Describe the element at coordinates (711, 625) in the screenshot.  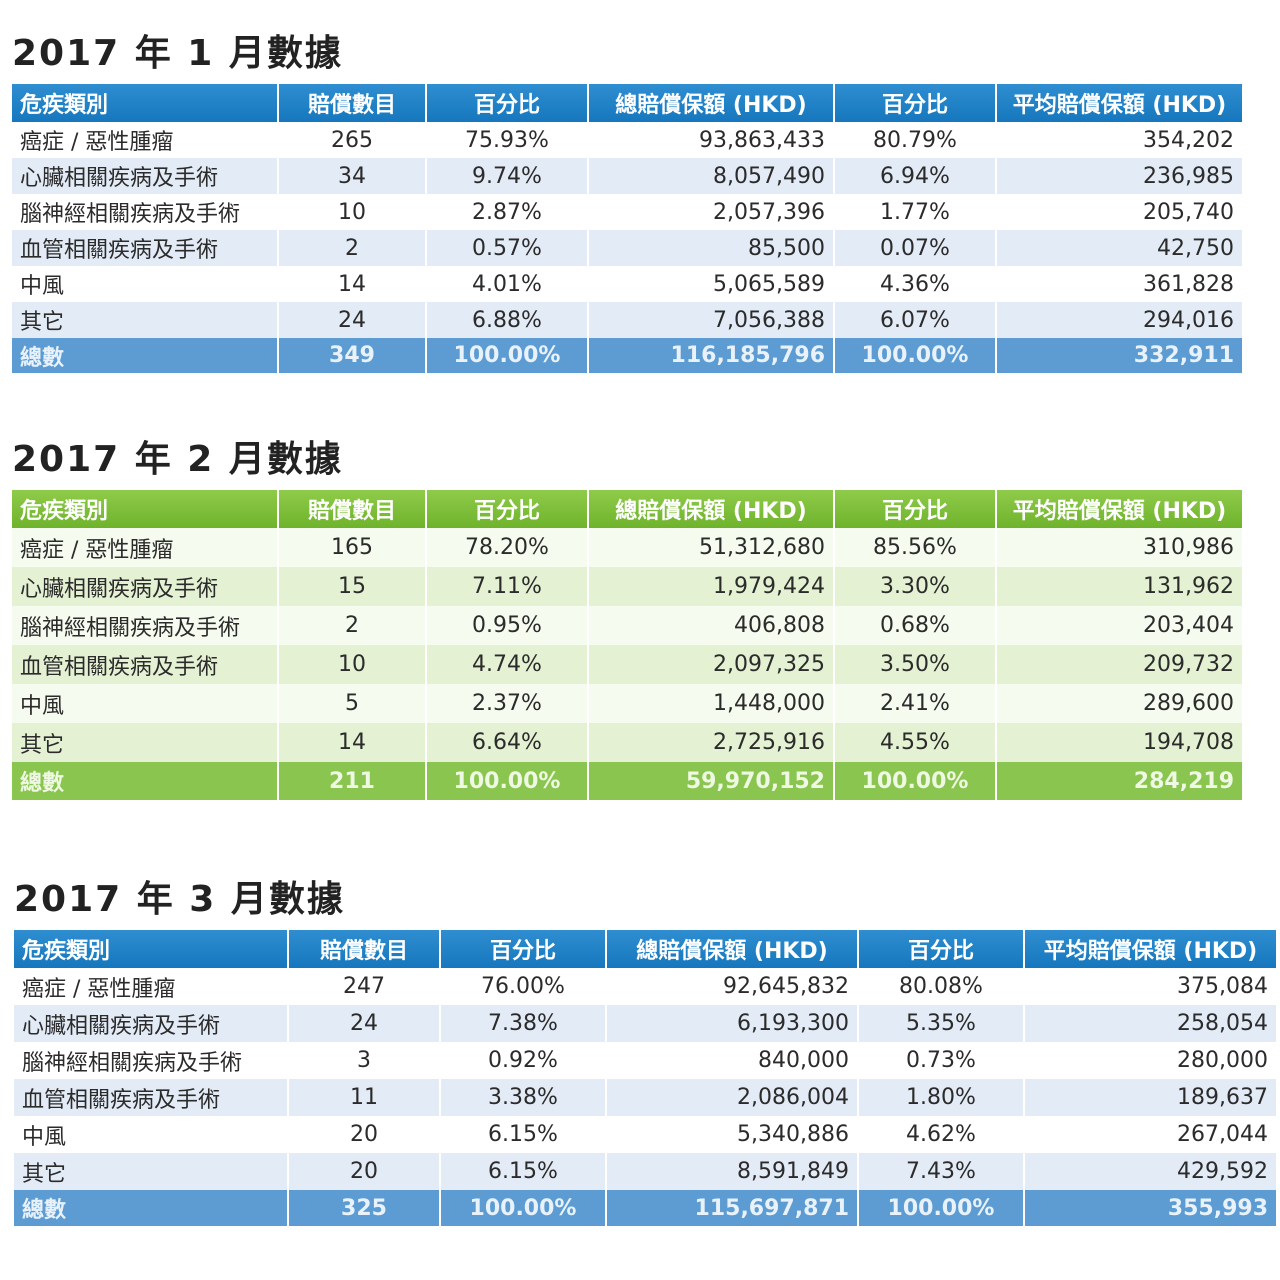
I see `cell-total-amount: 406,808` at that location.